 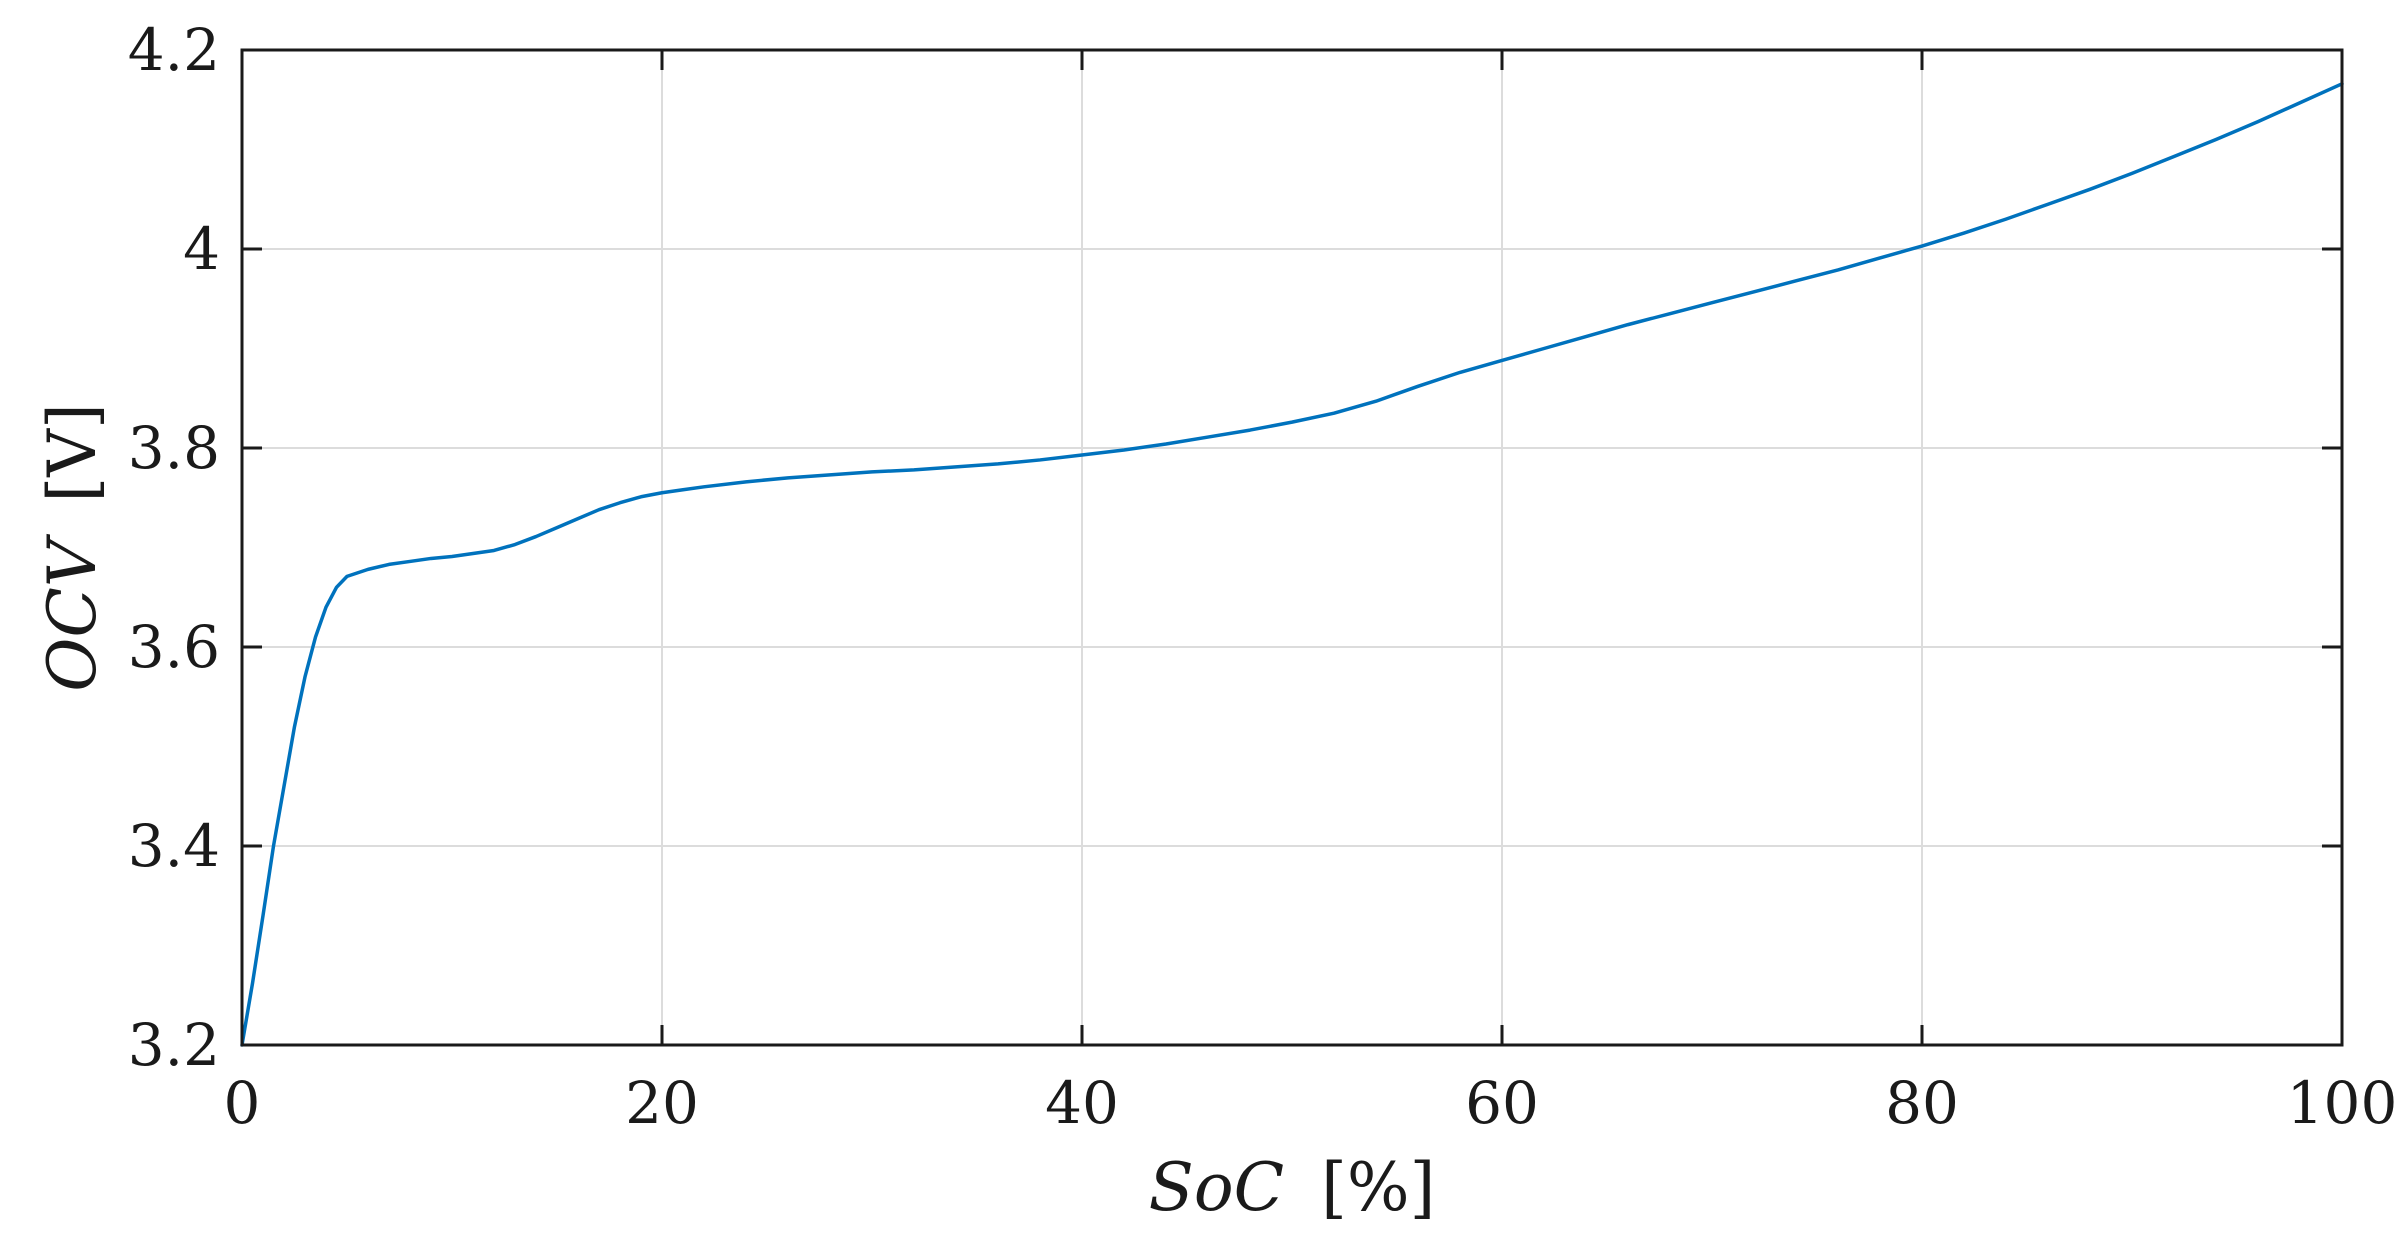 I want to click on y-axis-label: OCV [V], so click(x=72, y=547).